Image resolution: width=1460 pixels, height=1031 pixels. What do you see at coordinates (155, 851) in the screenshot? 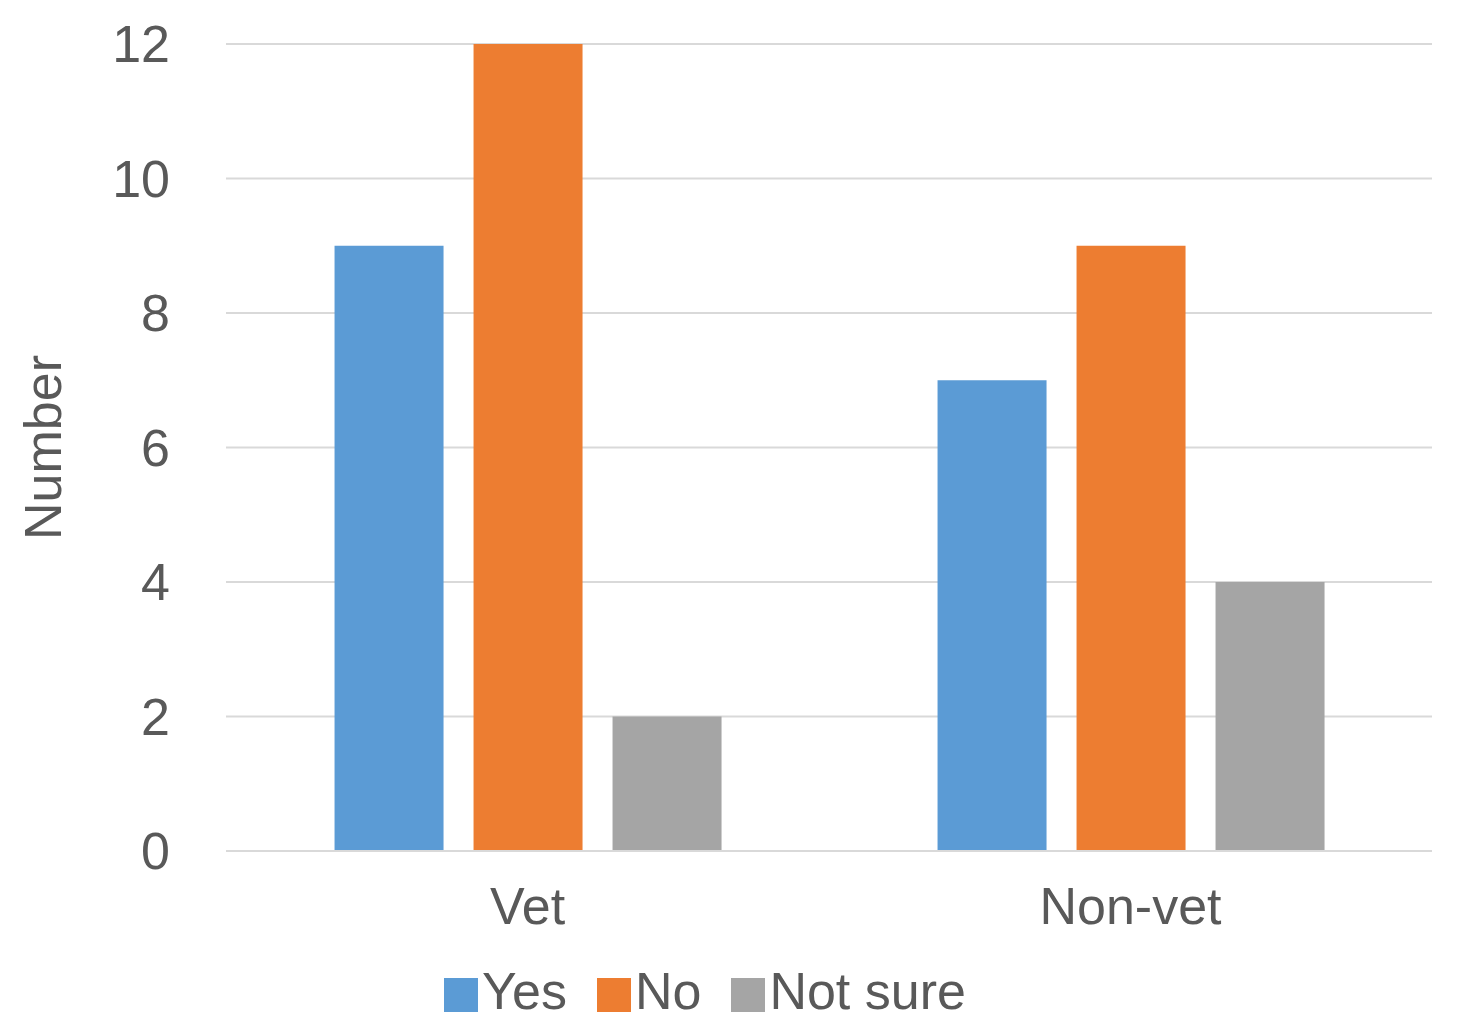
I see `y-tick-label: 0` at bounding box center [155, 851].